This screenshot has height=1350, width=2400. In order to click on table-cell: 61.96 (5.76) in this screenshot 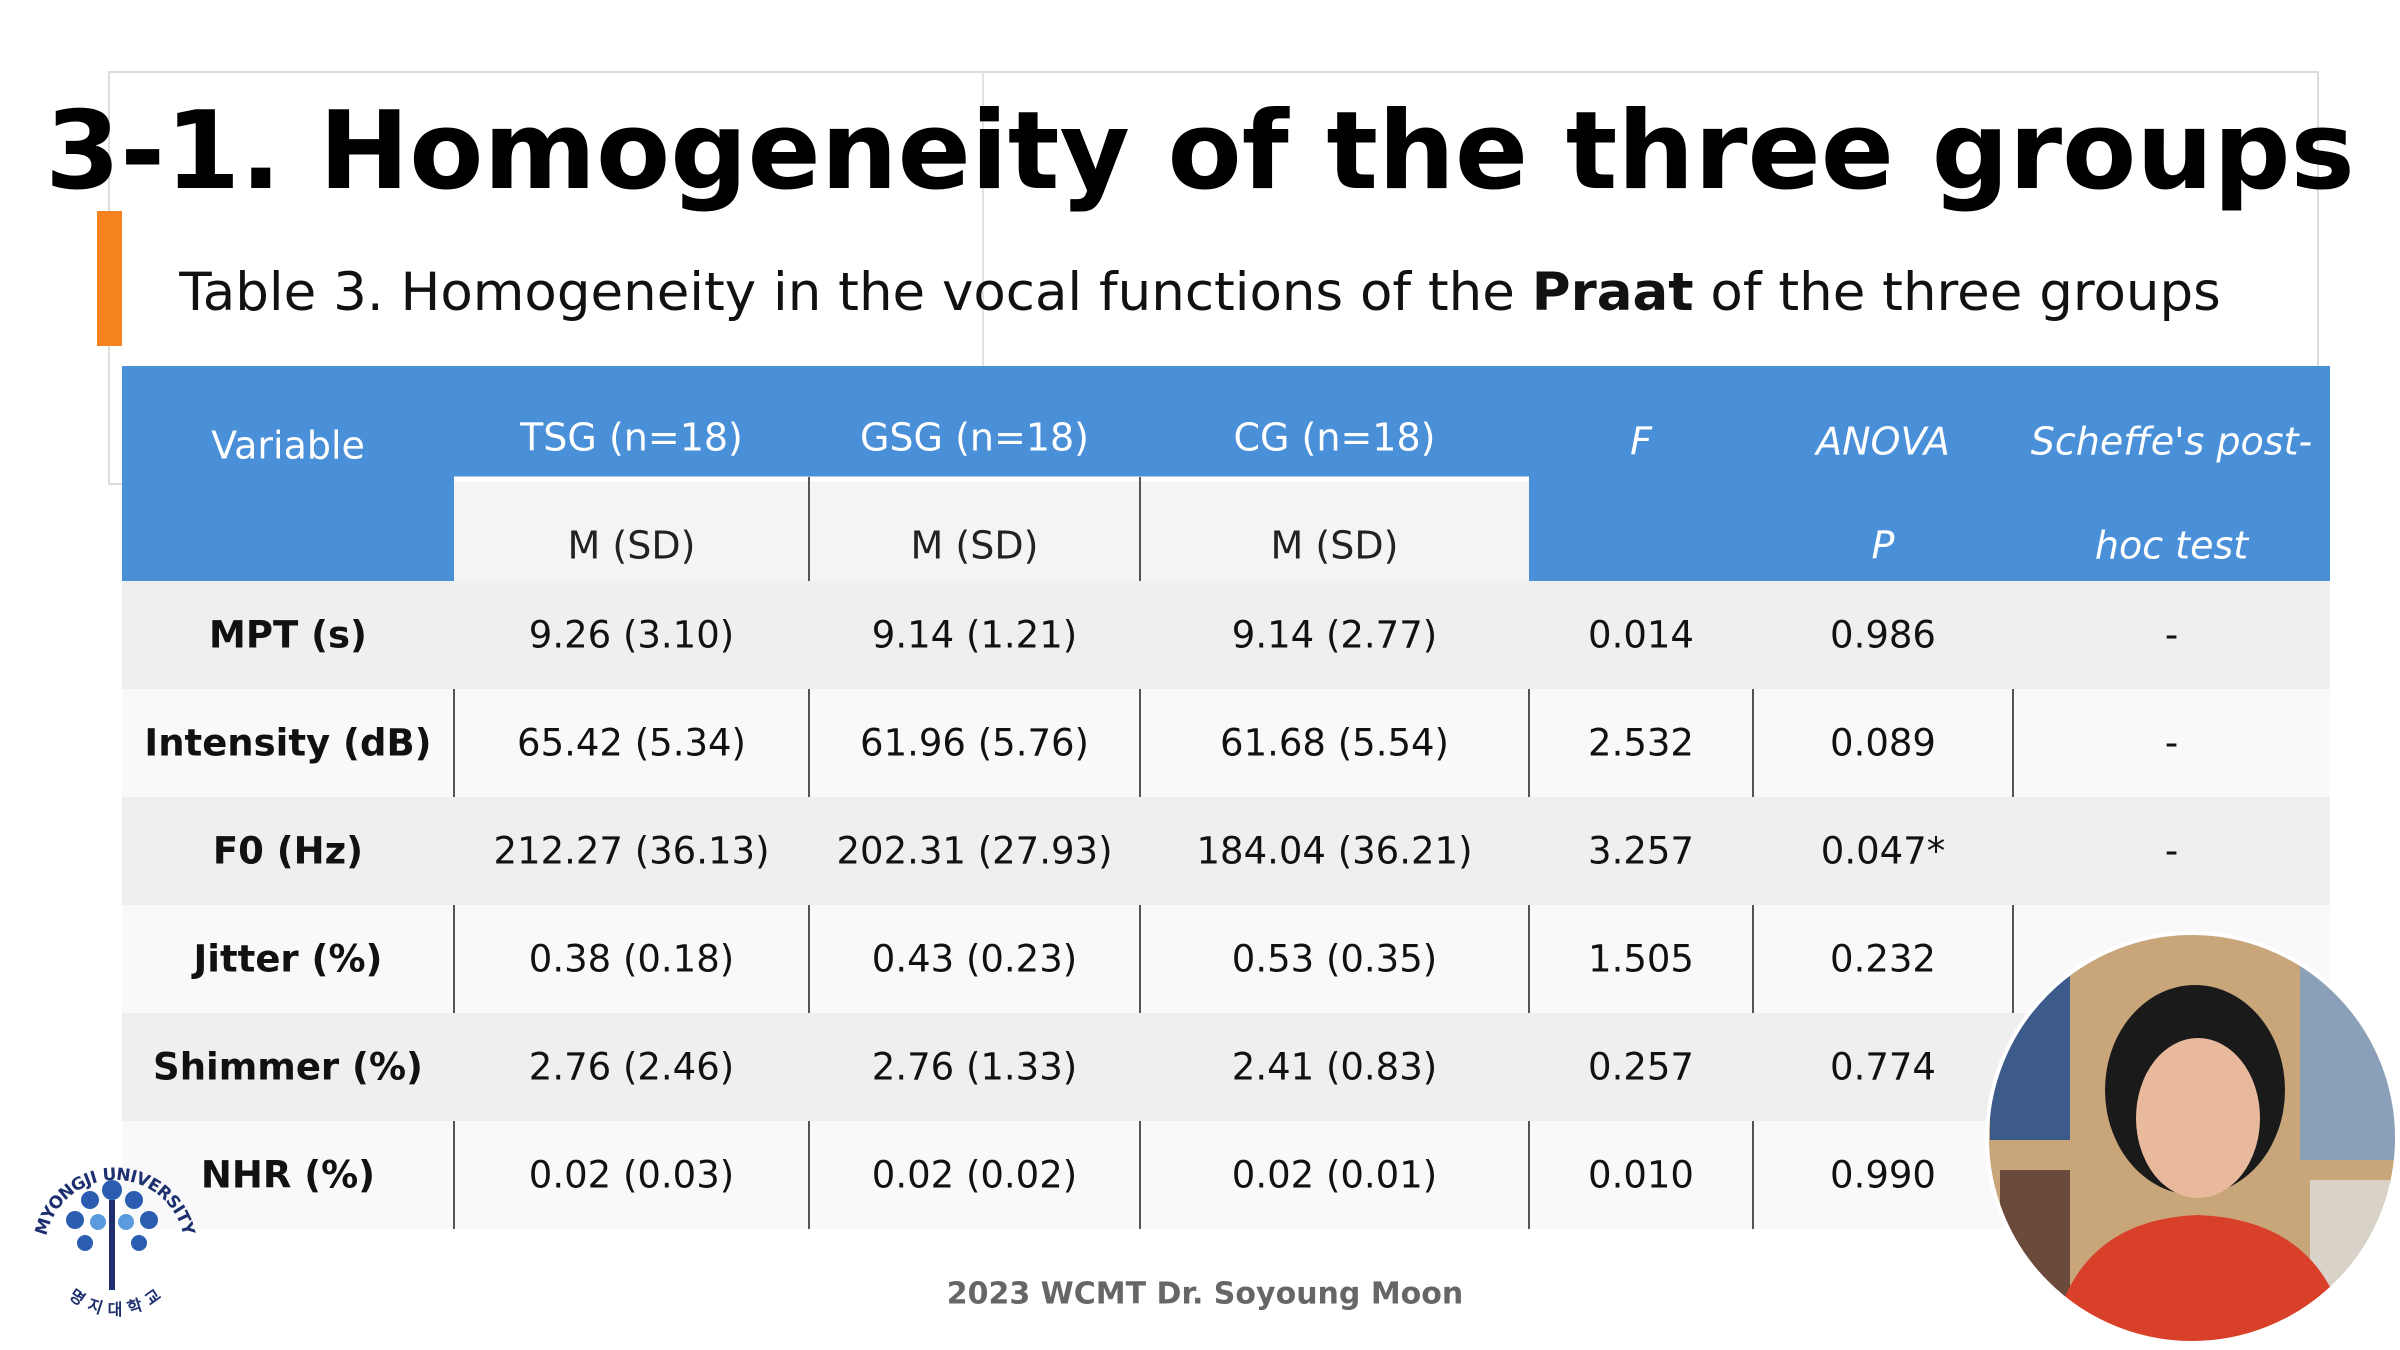, I will do `click(974, 743)`.